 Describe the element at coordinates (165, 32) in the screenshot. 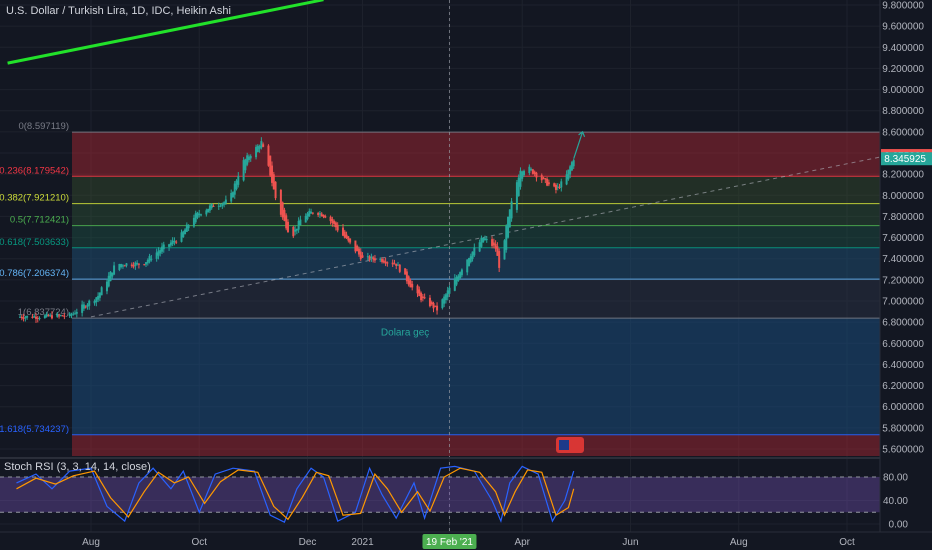

I see `green-trend-line` at that location.